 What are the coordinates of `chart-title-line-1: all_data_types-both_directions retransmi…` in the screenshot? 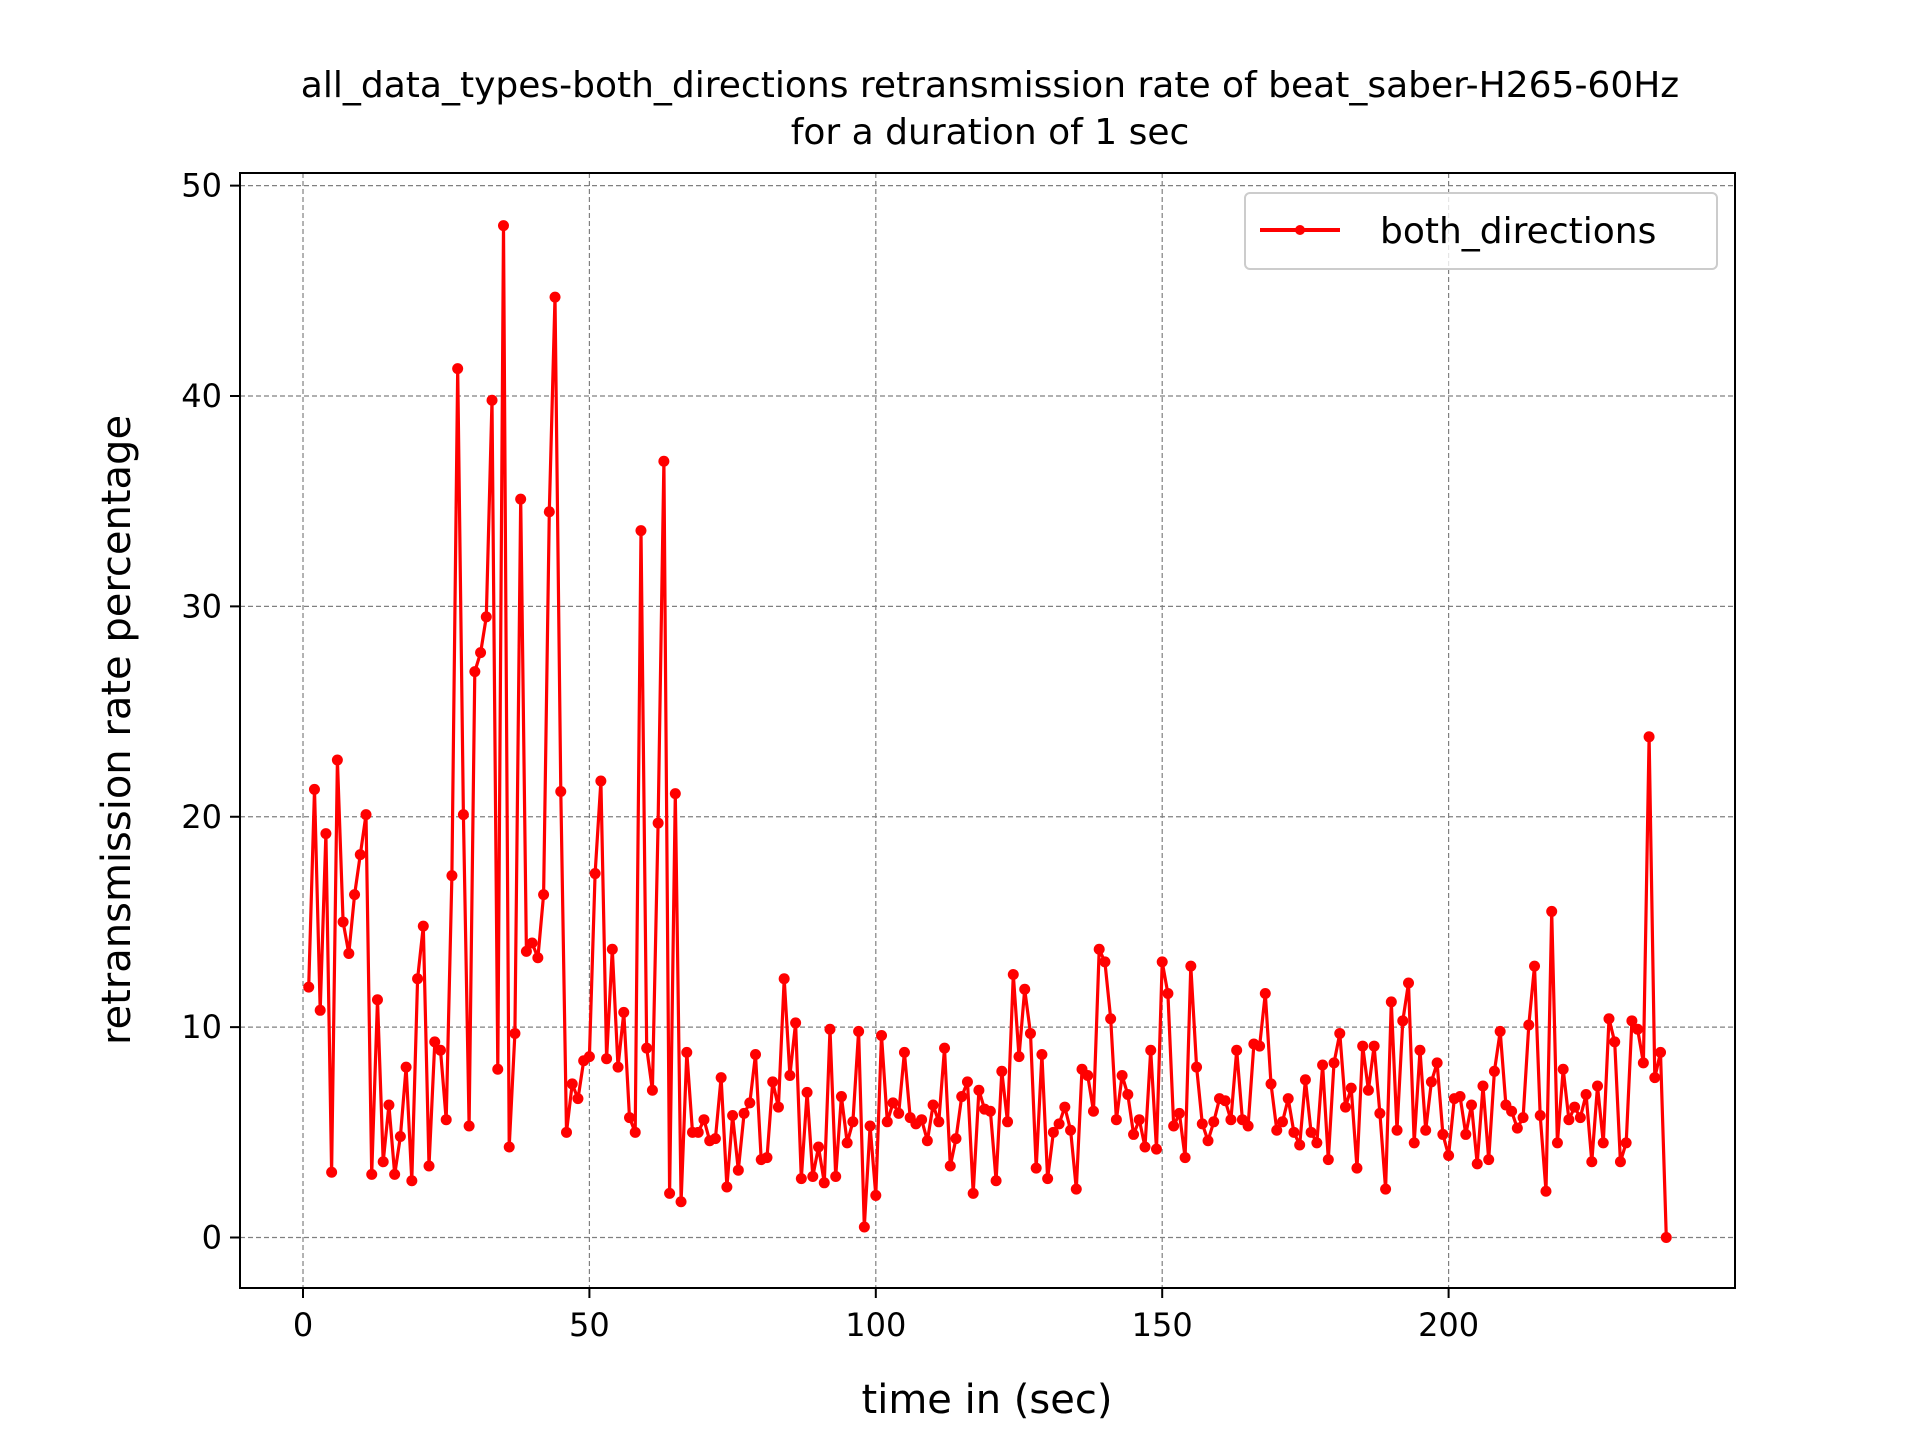 It's located at (990, 85).